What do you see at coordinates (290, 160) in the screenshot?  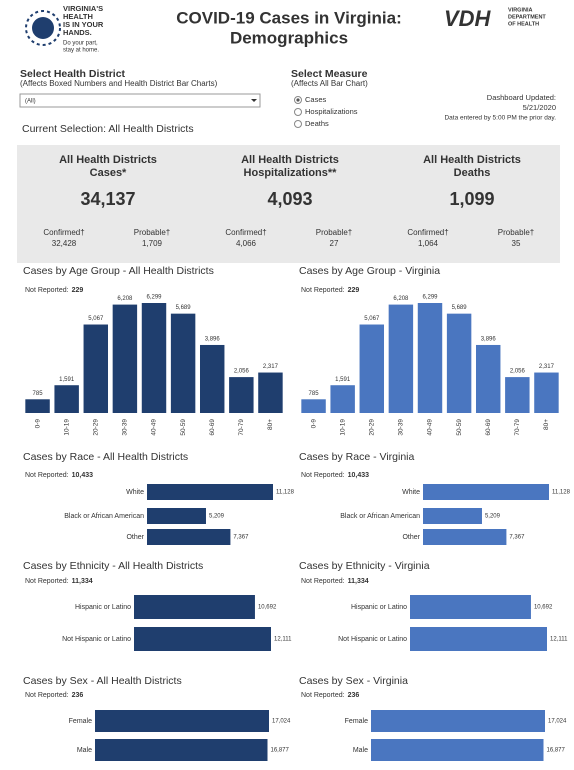 I see `summary-title: All Health Districts` at bounding box center [290, 160].